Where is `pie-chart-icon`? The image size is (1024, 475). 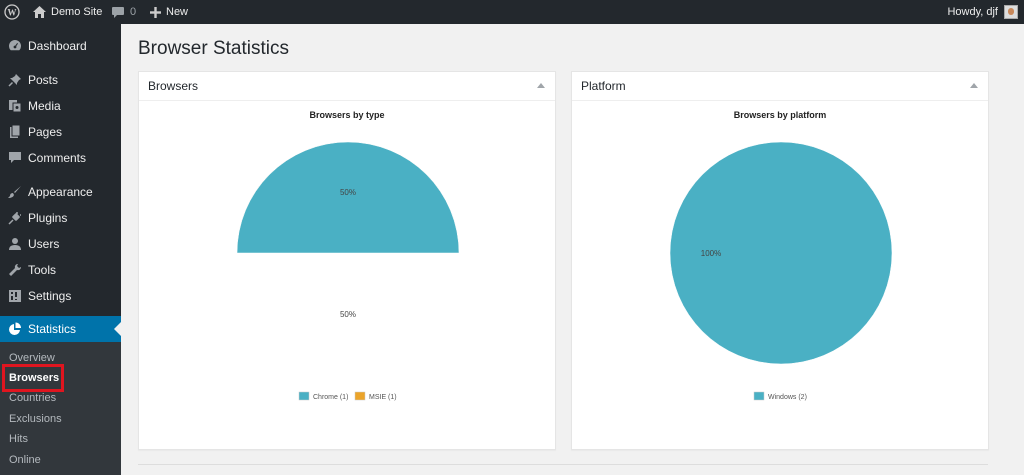
pie-chart-icon is located at coordinates (15, 329).